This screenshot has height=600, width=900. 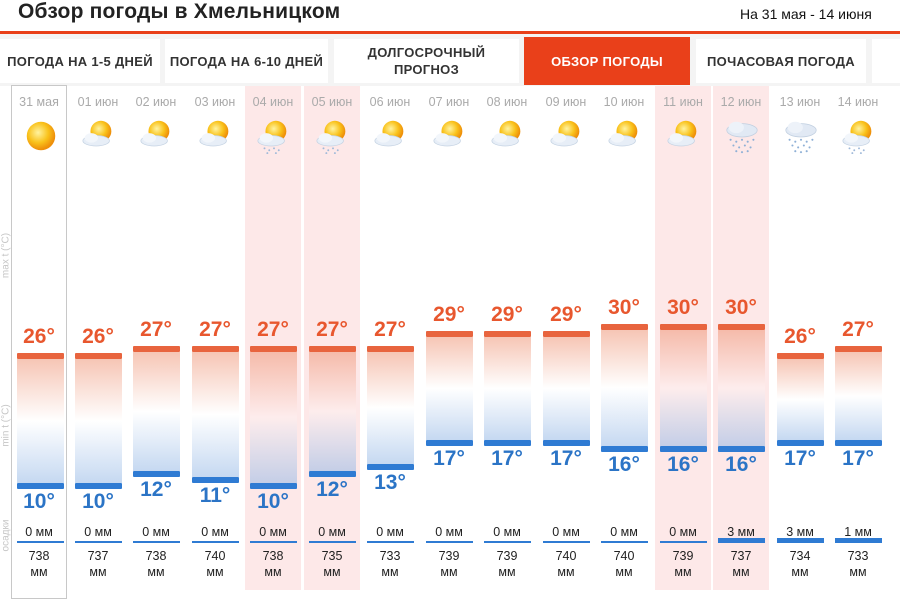 What do you see at coordinates (390, 102) in the screenshot?
I see `day-date: 06 июн` at bounding box center [390, 102].